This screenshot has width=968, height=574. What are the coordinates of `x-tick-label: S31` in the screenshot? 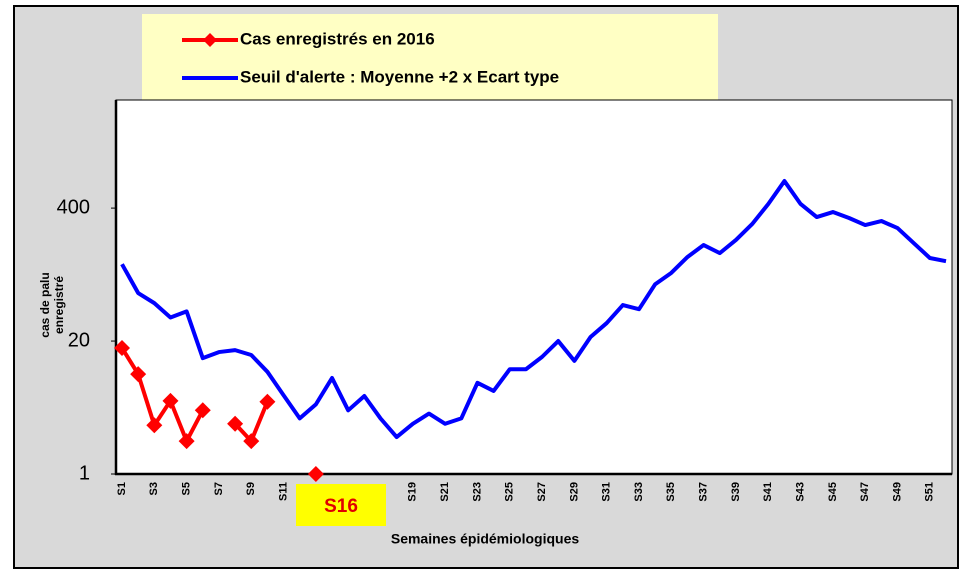 It's located at (607, 492).